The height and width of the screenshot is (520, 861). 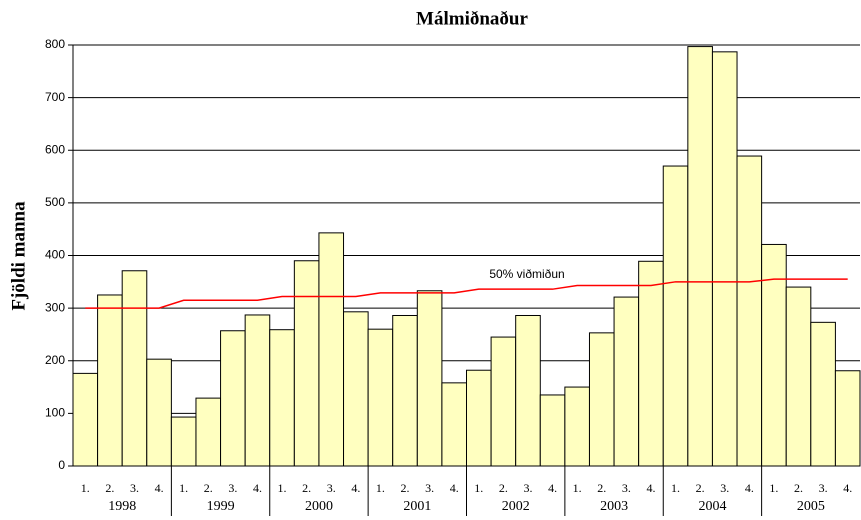 I want to click on x-group-label: 1998, so click(x=122, y=506).